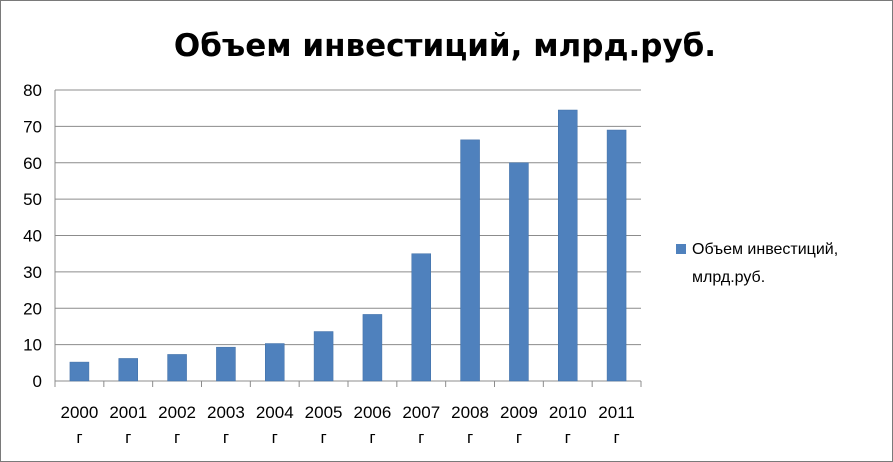 The height and width of the screenshot is (462, 893). Describe the element at coordinates (445, 46) in the screenshot. I see `chart-title: Объем инвестиций, млрд.руб.` at that location.